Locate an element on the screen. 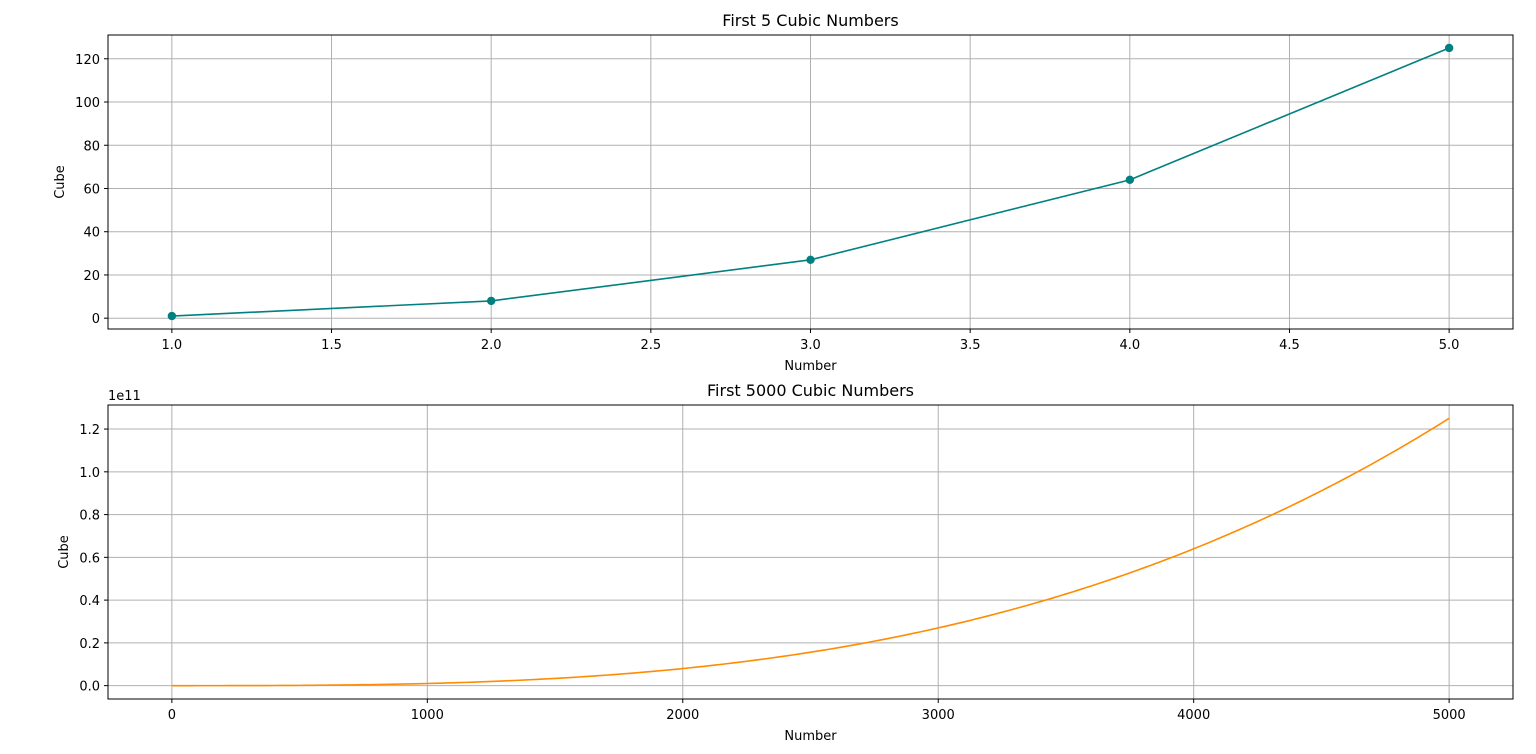 This screenshot has width=1536, height=754. x-tick-label: 5000 is located at coordinates (1449, 715).